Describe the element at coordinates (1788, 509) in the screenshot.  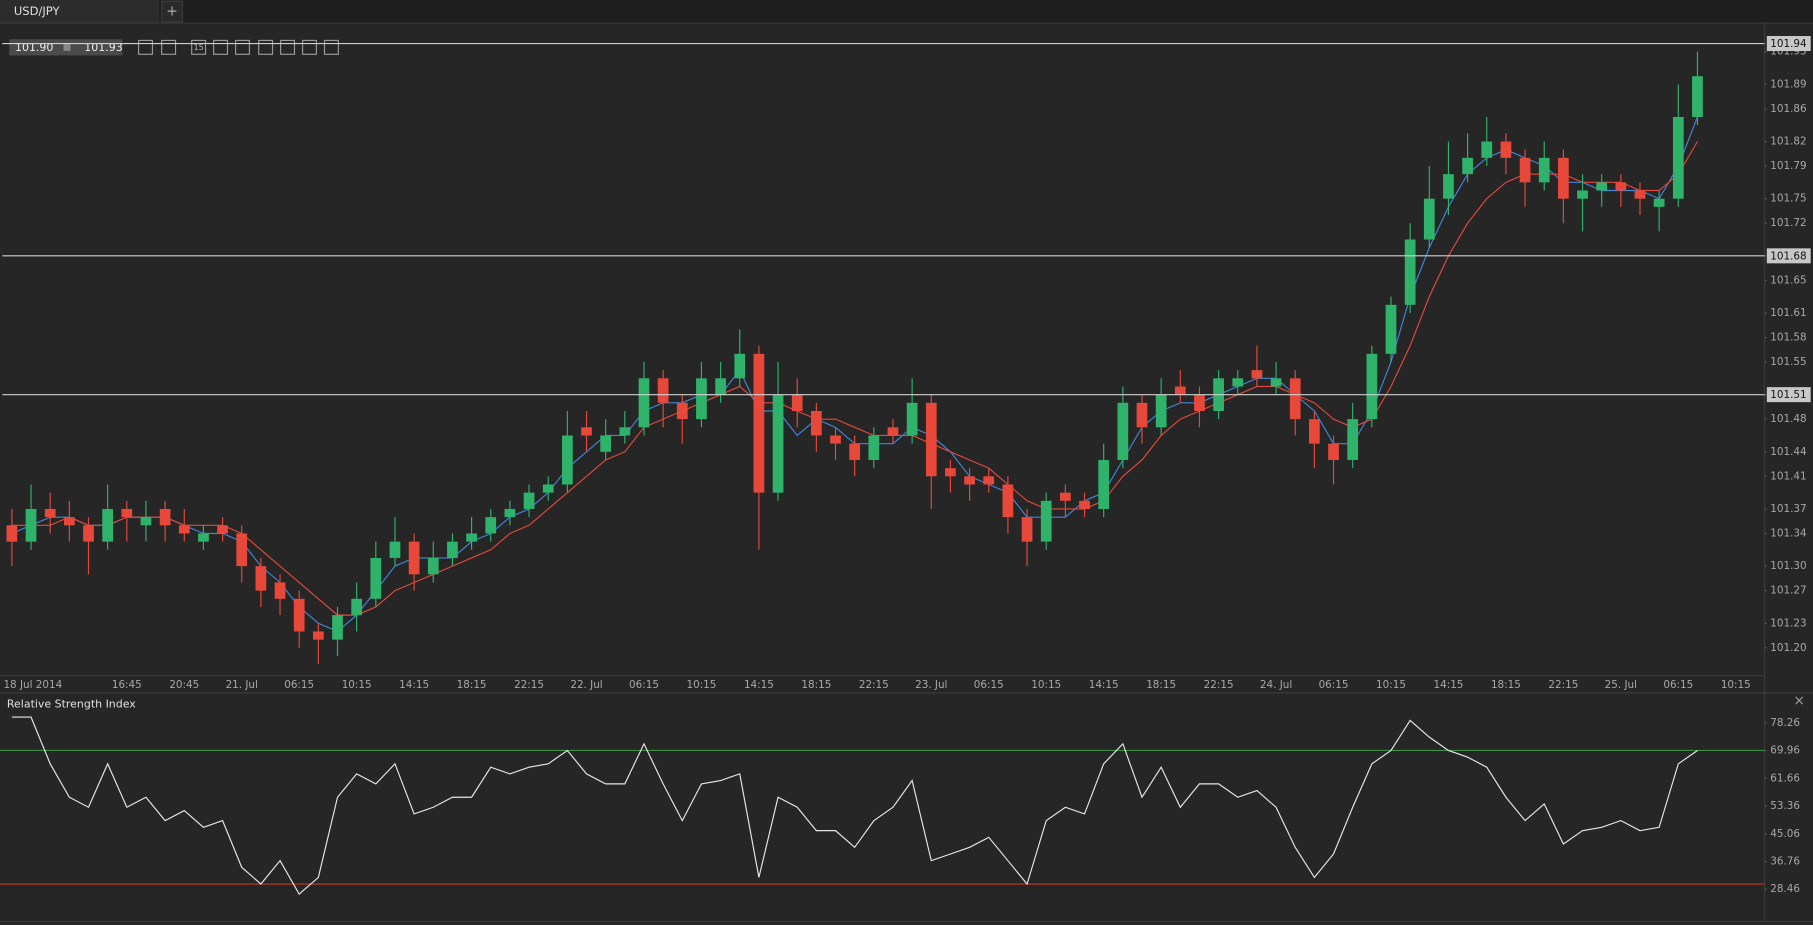
I see `y-tick-label: 101.37` at that location.